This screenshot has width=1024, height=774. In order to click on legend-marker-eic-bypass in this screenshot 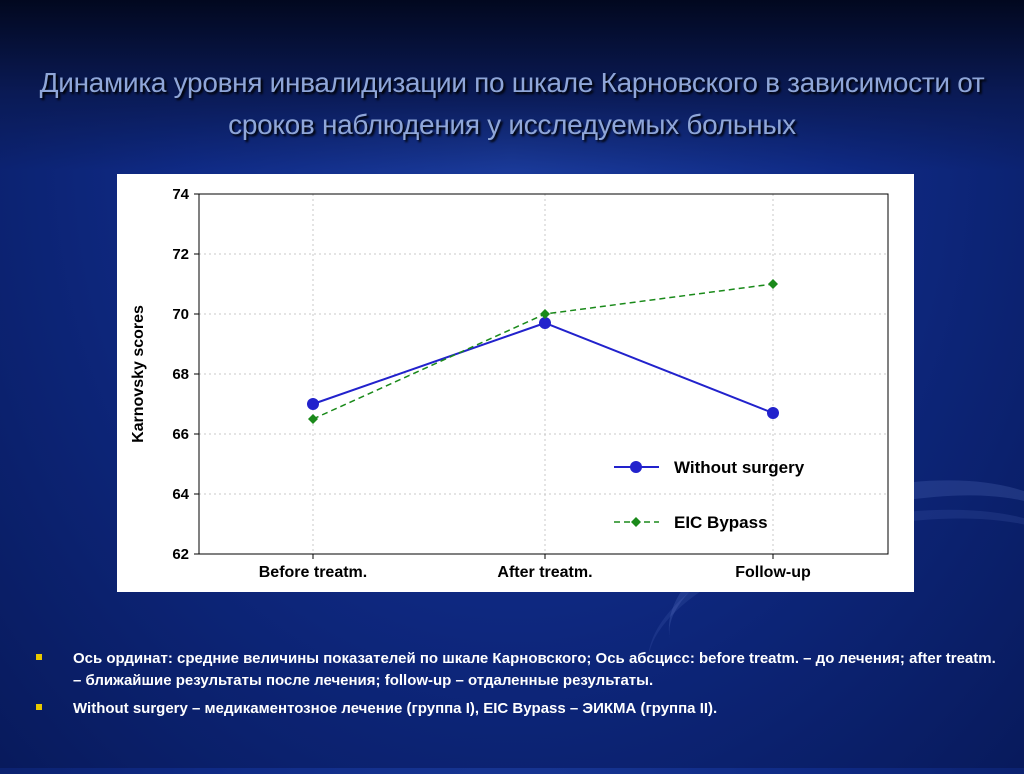, I will do `click(636, 522)`.